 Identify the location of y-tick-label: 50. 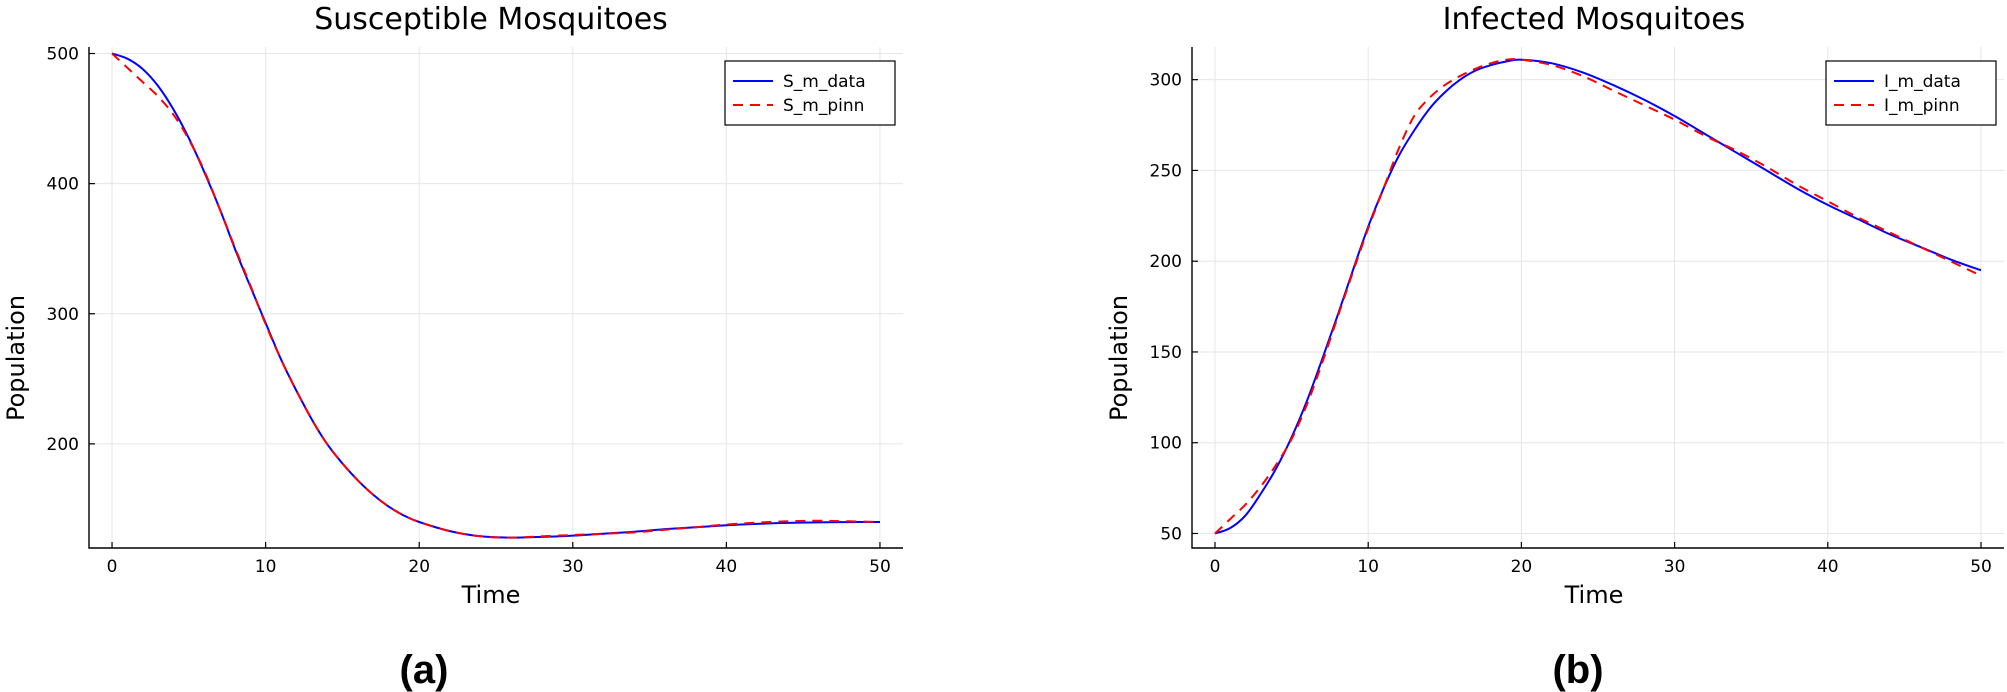
(1171, 534).